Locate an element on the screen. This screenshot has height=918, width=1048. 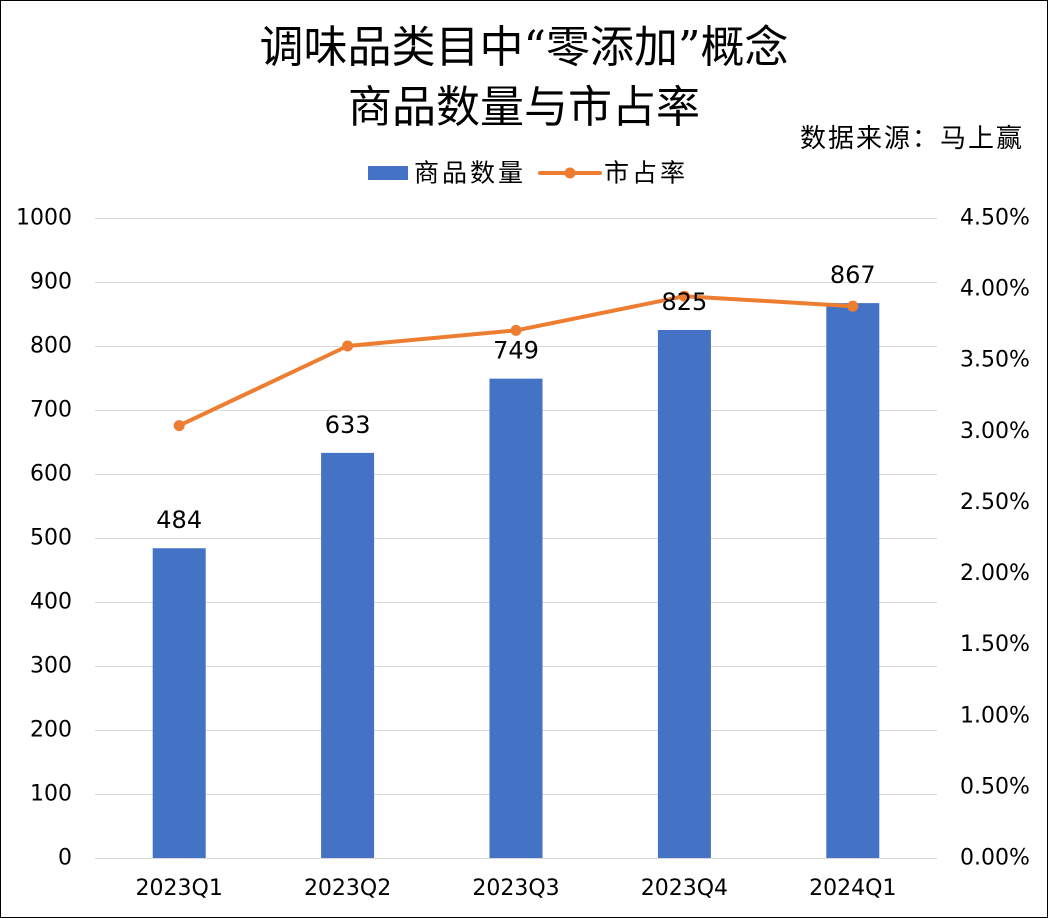
bar-data-label: 867 is located at coordinates (853, 275).